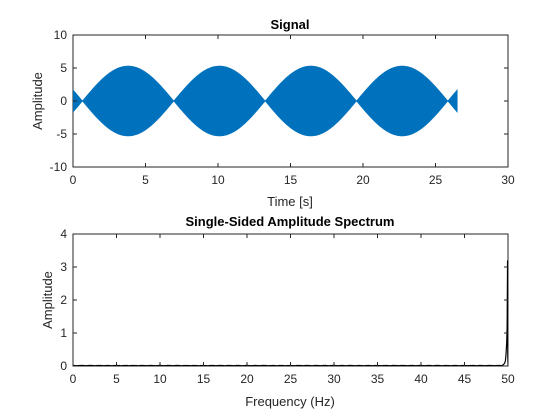 Image resolution: width=560 pixels, height=420 pixels. What do you see at coordinates (47, 300) in the screenshot?
I see `spectrum-y-label: Amplitude` at bounding box center [47, 300].